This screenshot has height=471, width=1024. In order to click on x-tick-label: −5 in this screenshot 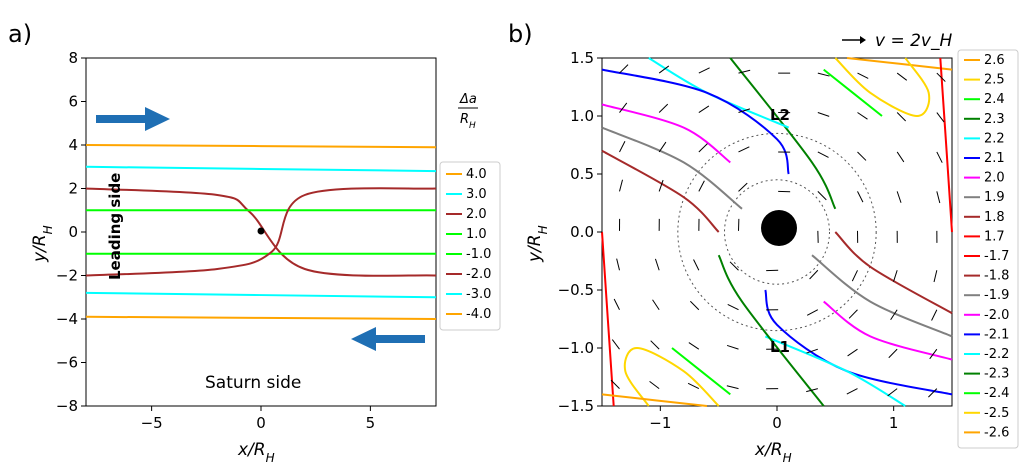, I will do `click(152, 423)`.